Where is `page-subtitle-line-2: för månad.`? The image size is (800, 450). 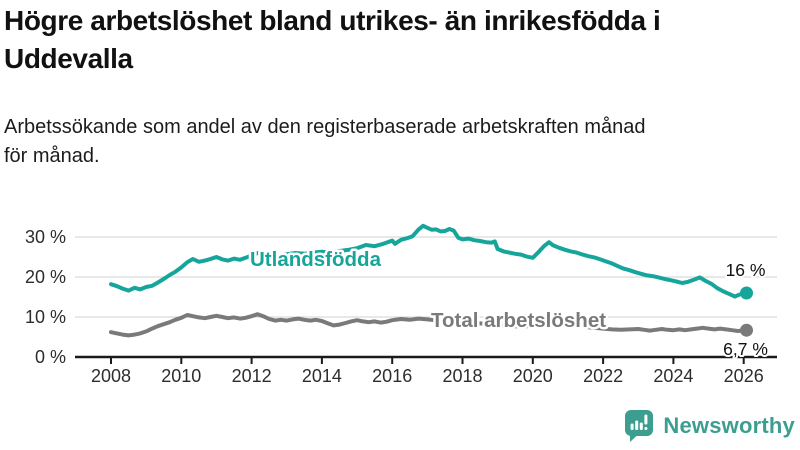
page-subtitle-line-2: för månad. is located at coordinates (52, 156).